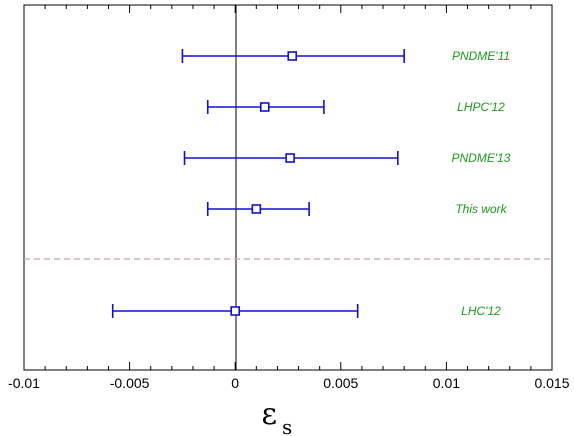 The height and width of the screenshot is (436, 574). I want to click on x-tick-label: -0.005, so click(130, 383).